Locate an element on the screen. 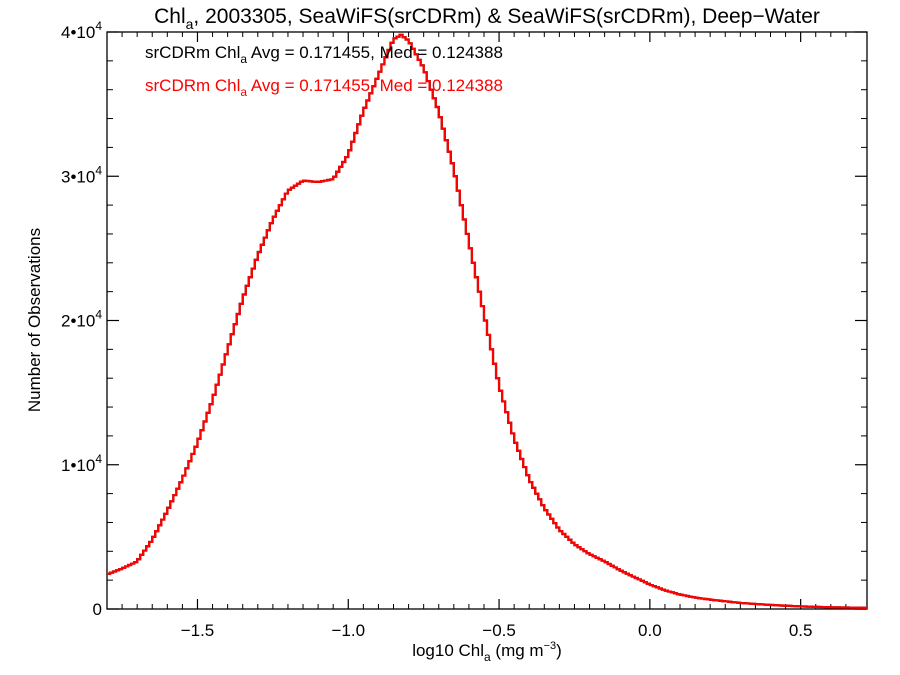 The image size is (900, 675). x-axis-label-superscript: −3 is located at coordinates (550, 646).